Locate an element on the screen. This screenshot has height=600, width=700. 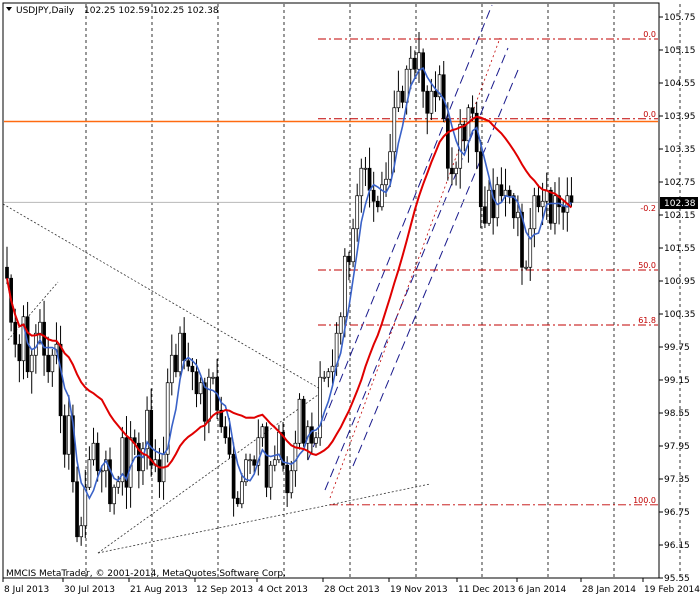
triangle-lower-line is located at coordinates (210, 472).